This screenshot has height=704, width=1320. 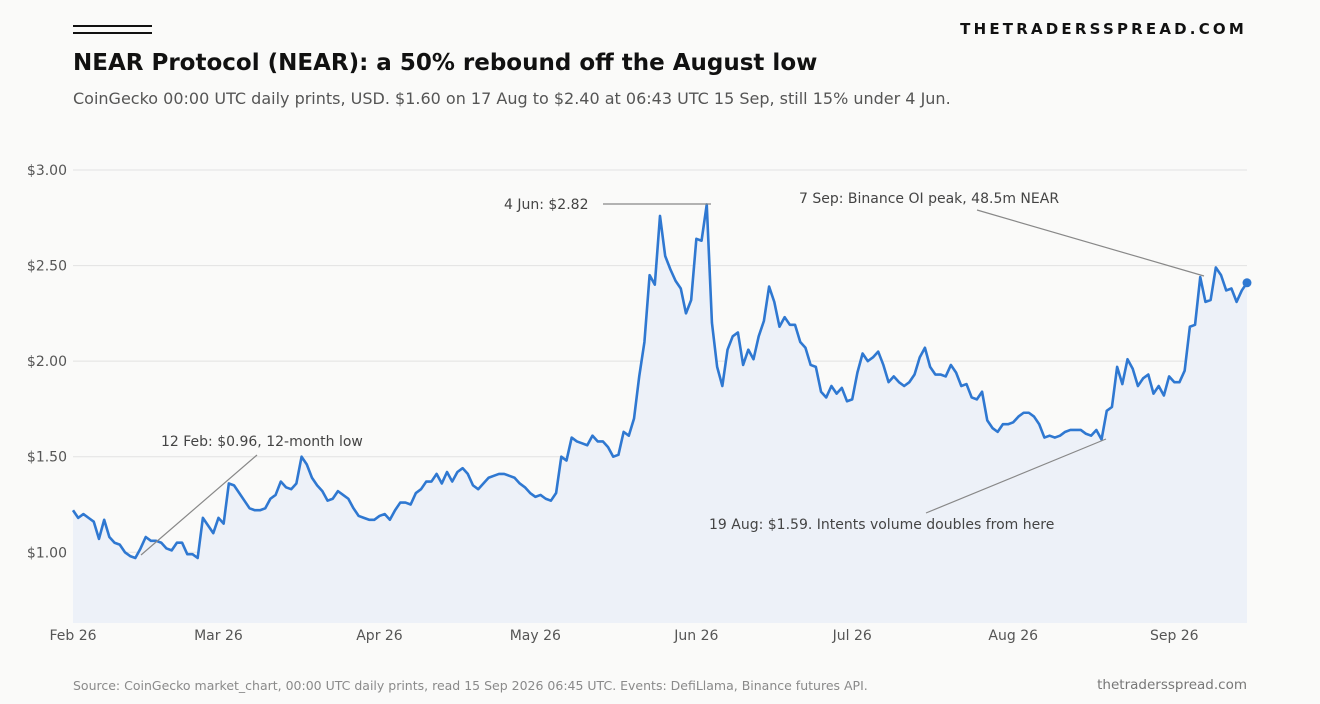 I want to click on latest-price-dot, so click(x=1247, y=283).